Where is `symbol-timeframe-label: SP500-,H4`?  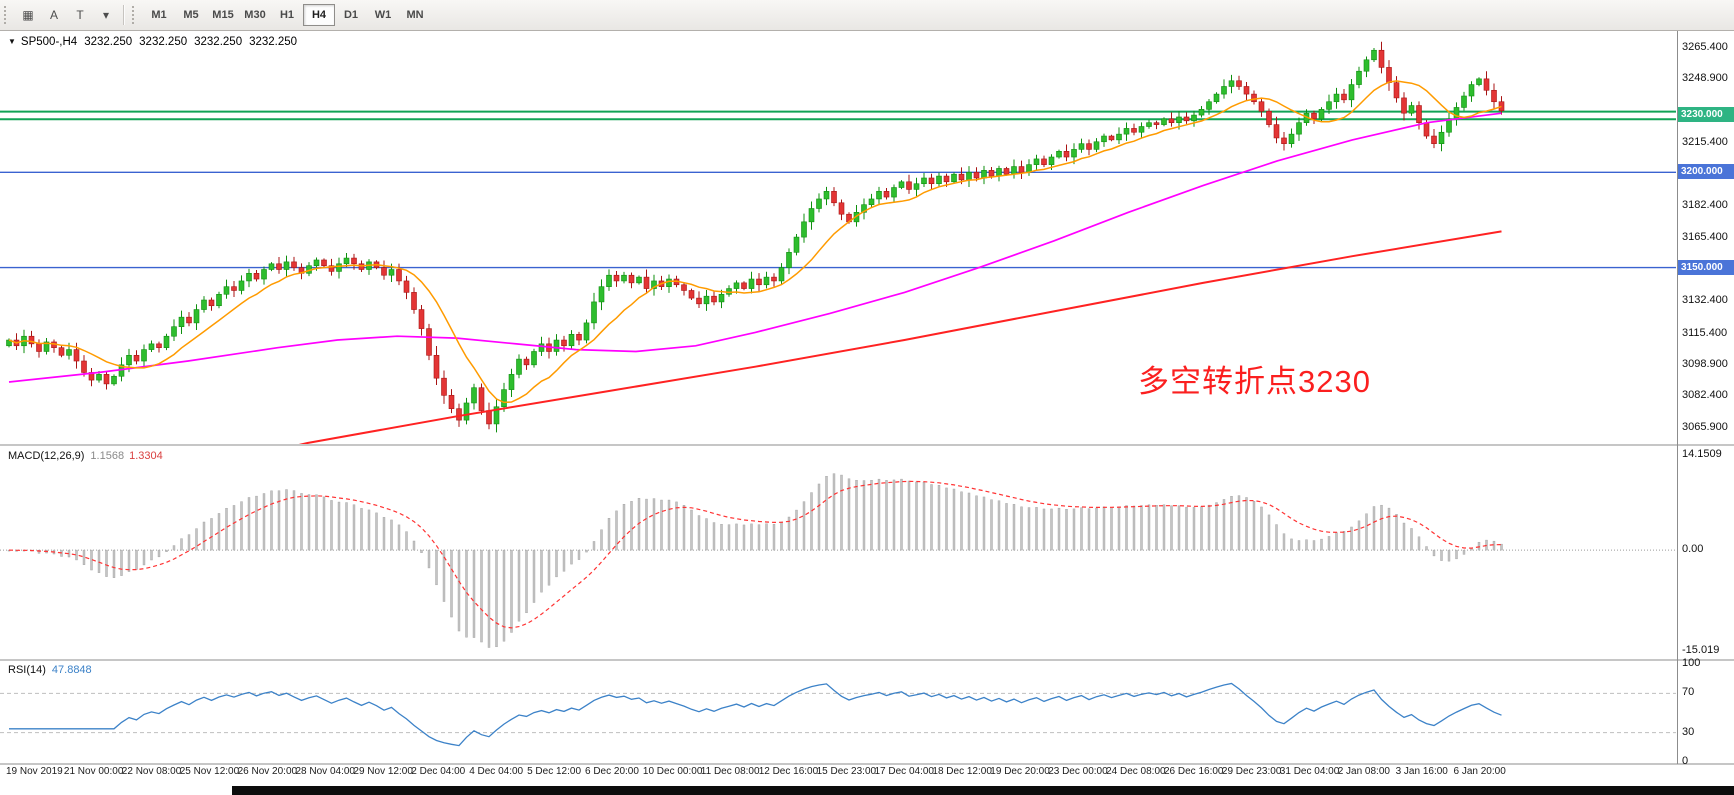
symbol-timeframe-label: SP500-,H4 is located at coordinates (49, 42).